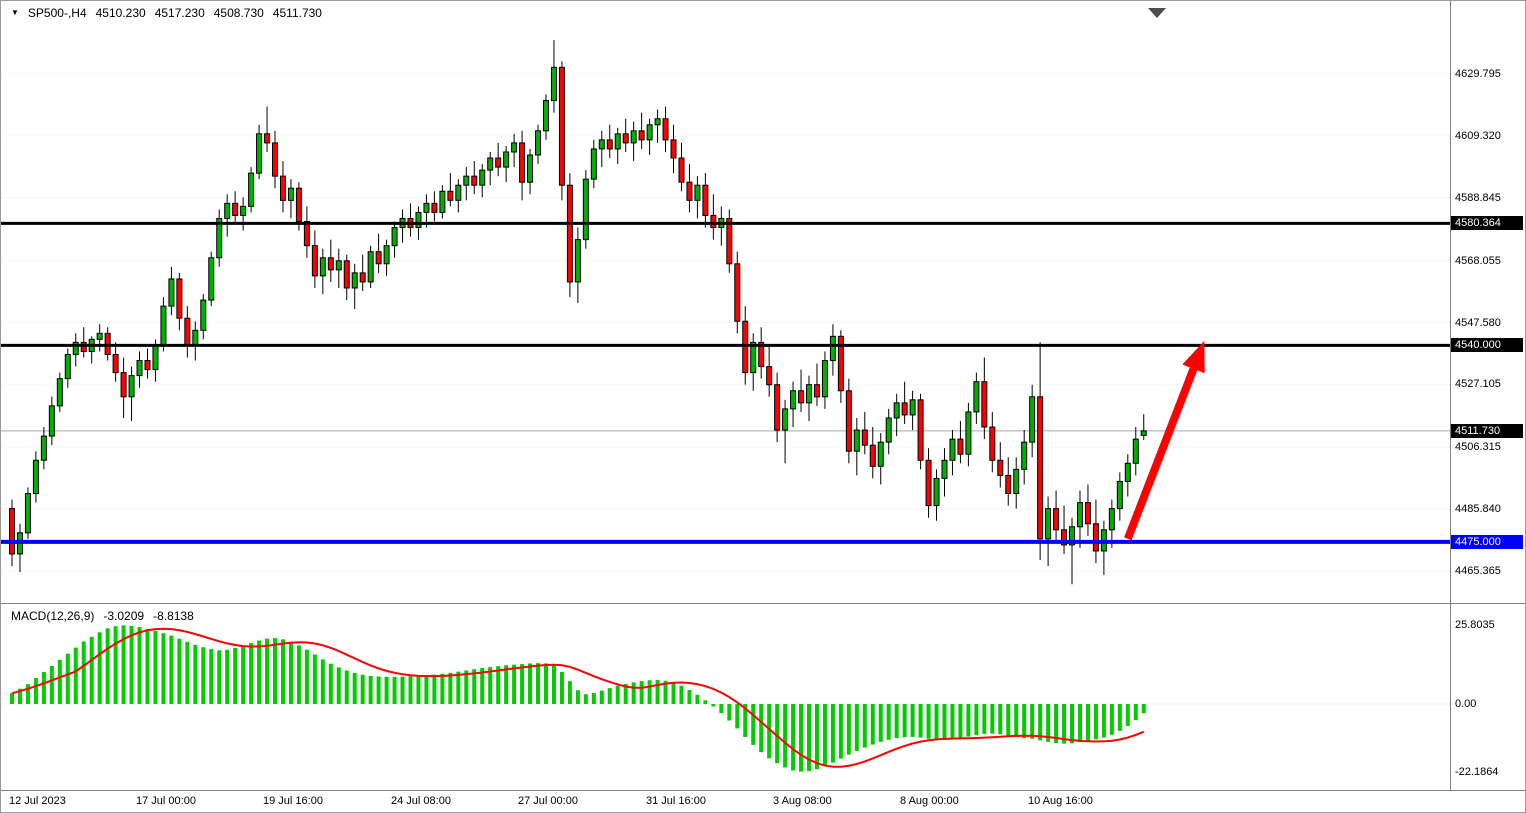 The height and width of the screenshot is (813, 1526). What do you see at coordinates (1478, 260) in the screenshot?
I see `price-axis-label: 4568.055` at bounding box center [1478, 260].